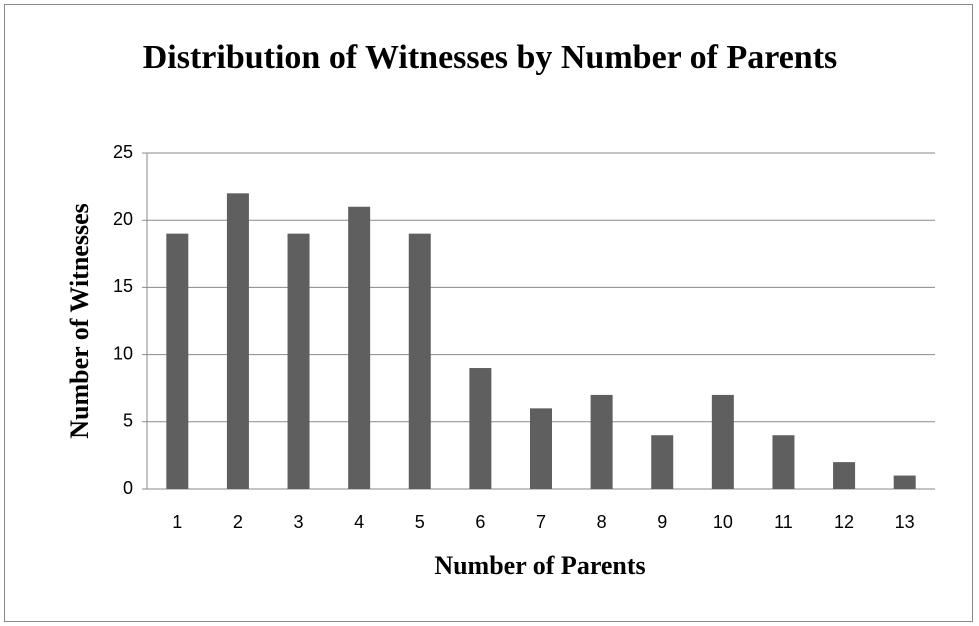  What do you see at coordinates (662, 522) in the screenshot?
I see `x-tick-label: 9` at bounding box center [662, 522].